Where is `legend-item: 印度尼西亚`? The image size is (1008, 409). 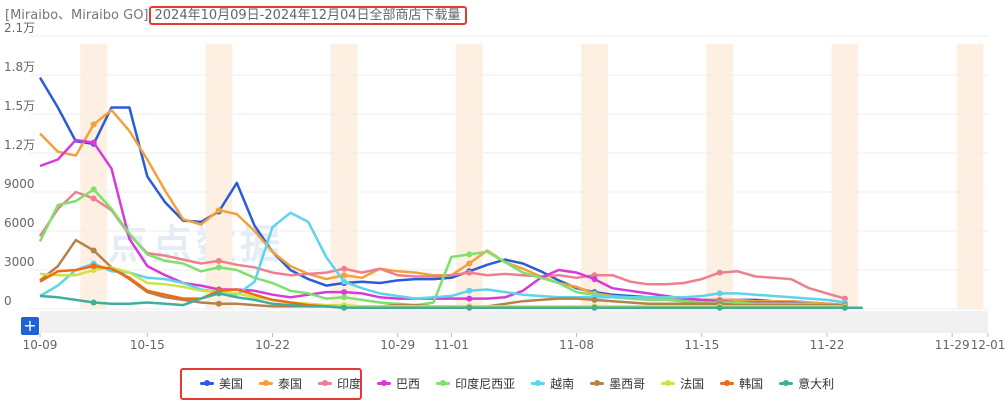
legend-item: 印度尼西亚 is located at coordinates (475, 383).